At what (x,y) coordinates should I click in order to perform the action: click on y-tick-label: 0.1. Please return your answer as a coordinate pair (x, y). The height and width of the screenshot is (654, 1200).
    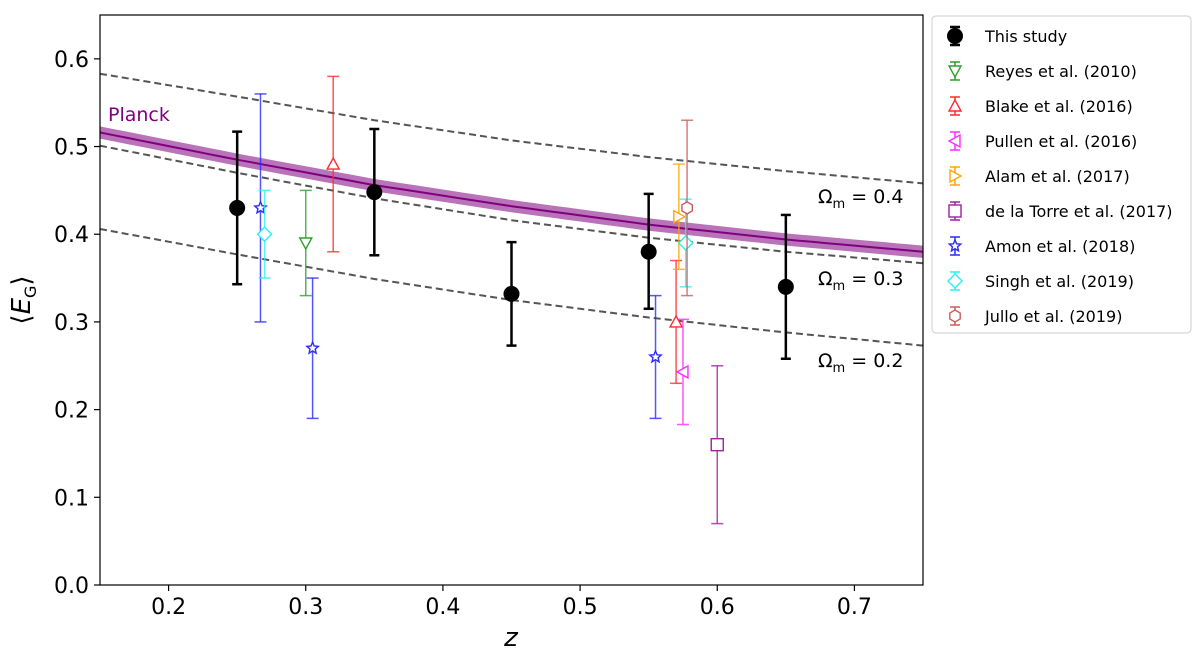
    Looking at the image, I should click on (71, 498).